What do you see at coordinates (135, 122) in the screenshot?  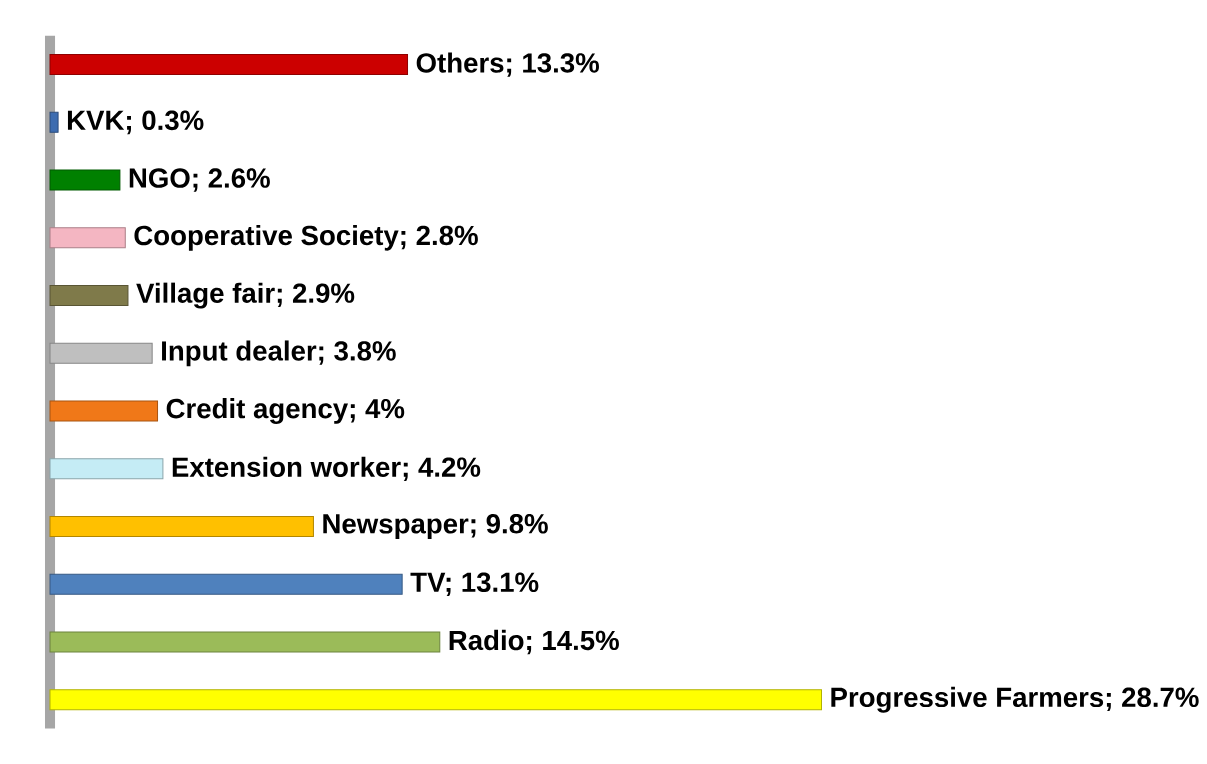 I see `data-label: KVK; 0.3%` at bounding box center [135, 122].